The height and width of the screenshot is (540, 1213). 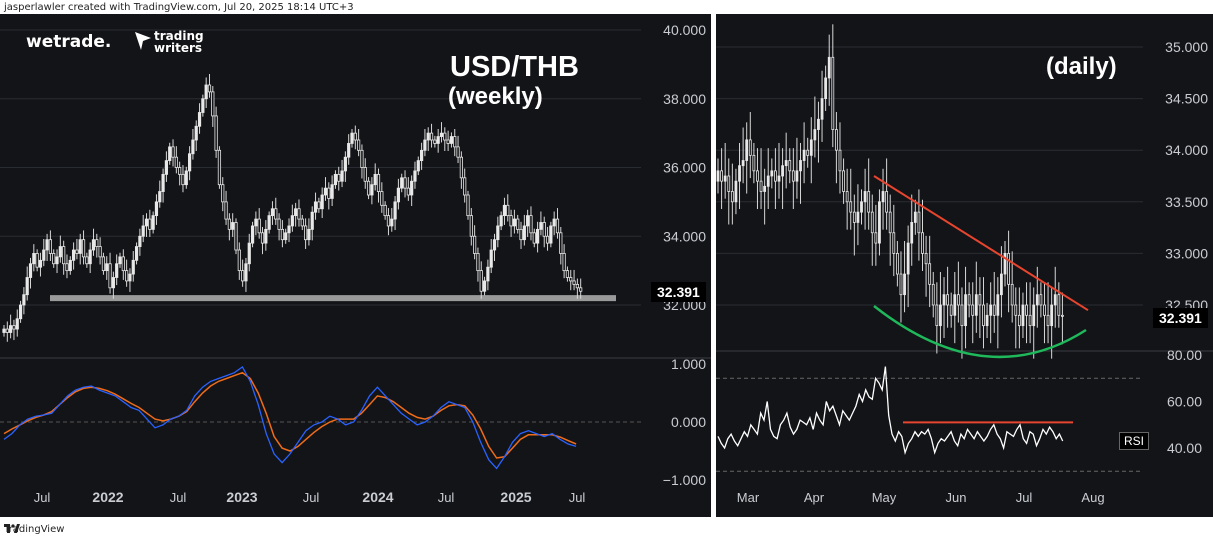 What do you see at coordinates (107, 497) in the screenshot?
I see `time-axis-label: 2022` at bounding box center [107, 497].